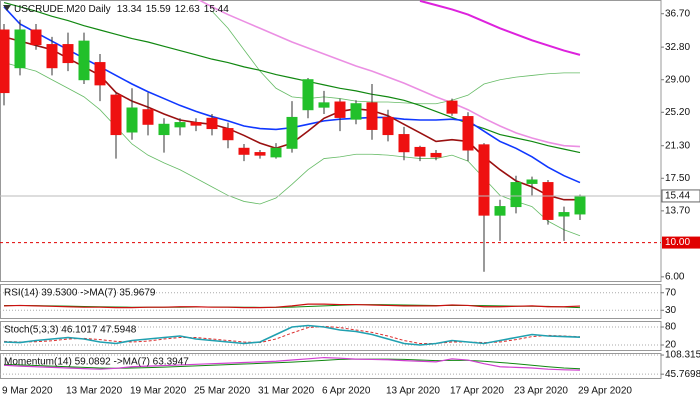 This screenshot has width=700, height=400. I want to click on chart-title: USCRUDE.M20 Daily 13.34 15.59 12.63 15.44, so click(121, 9).